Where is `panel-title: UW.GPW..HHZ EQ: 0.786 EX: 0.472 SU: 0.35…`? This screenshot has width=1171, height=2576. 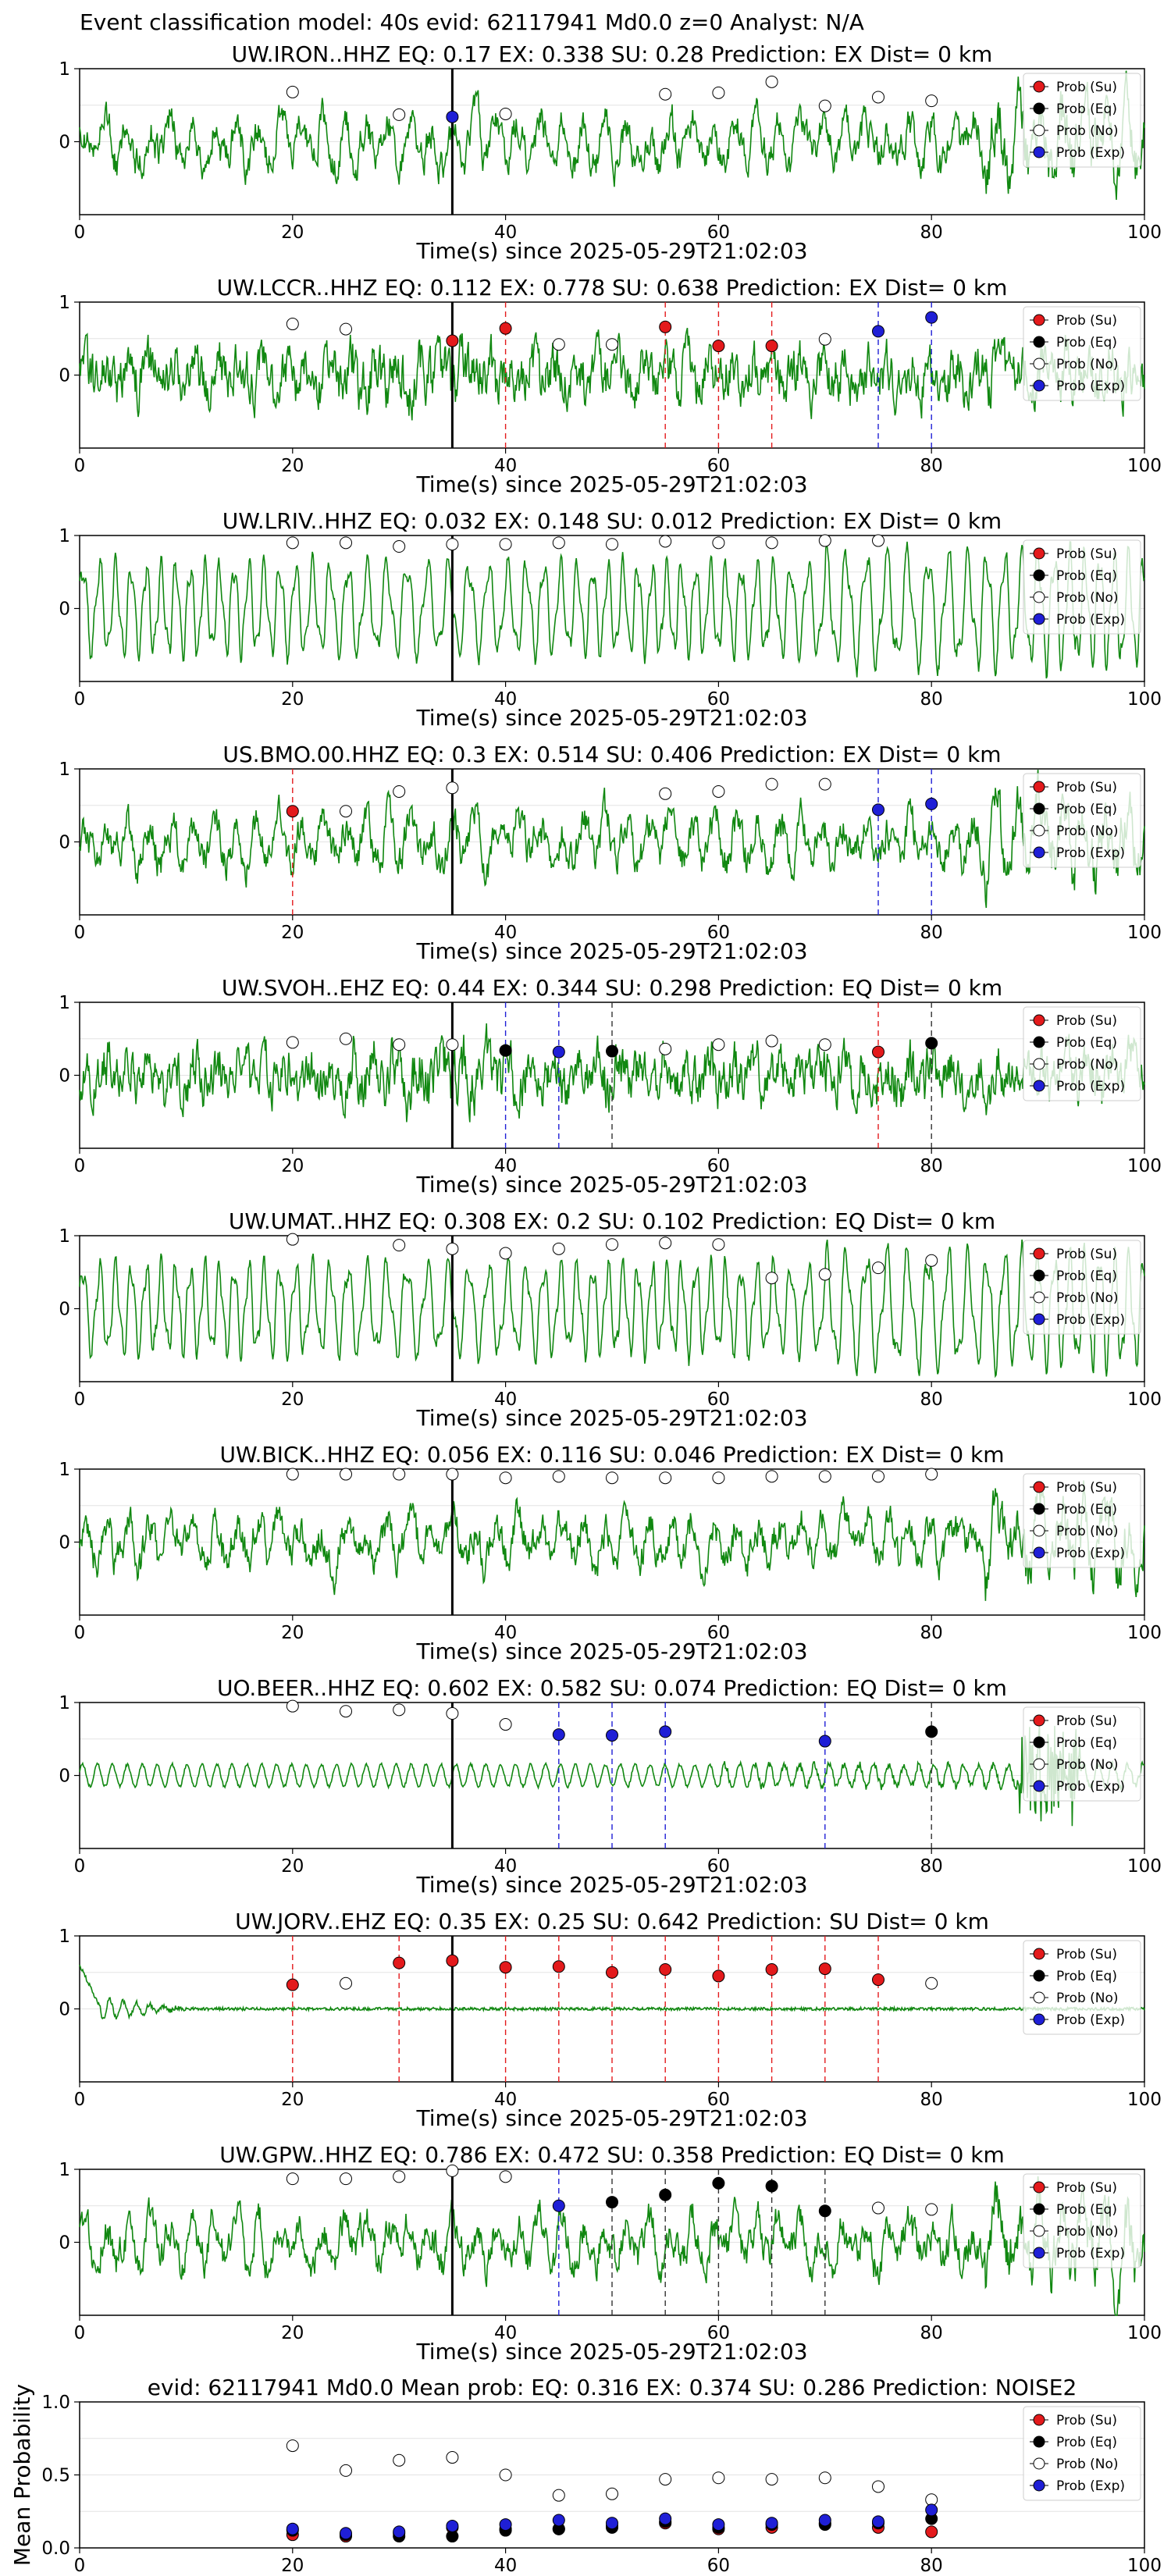
panel-title: UW.GPW..HHZ EQ: 0.786 EX: 0.472 SU: 0.35… is located at coordinates (612, 2155).